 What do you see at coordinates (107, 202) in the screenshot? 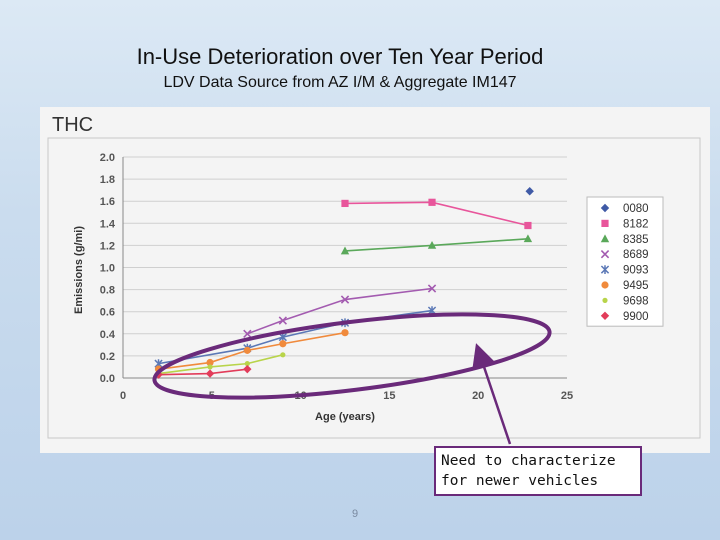
I see `y-tick-label: 1.6` at bounding box center [107, 202].